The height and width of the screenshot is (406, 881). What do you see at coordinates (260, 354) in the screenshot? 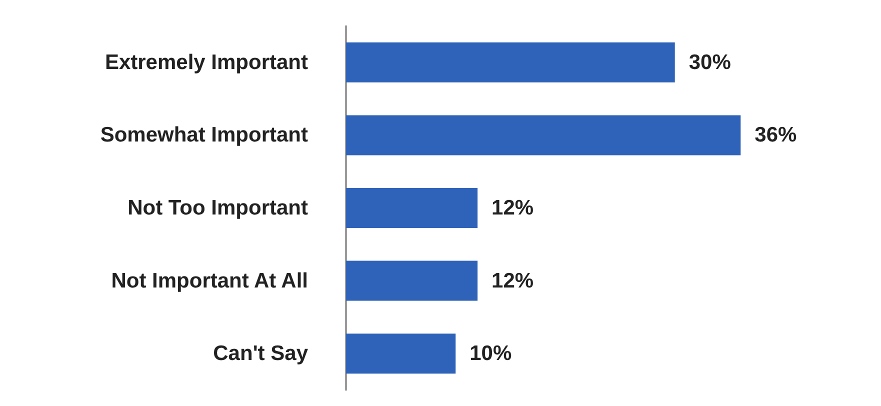
I see `y-tick-label: Can't Say` at bounding box center [260, 354].